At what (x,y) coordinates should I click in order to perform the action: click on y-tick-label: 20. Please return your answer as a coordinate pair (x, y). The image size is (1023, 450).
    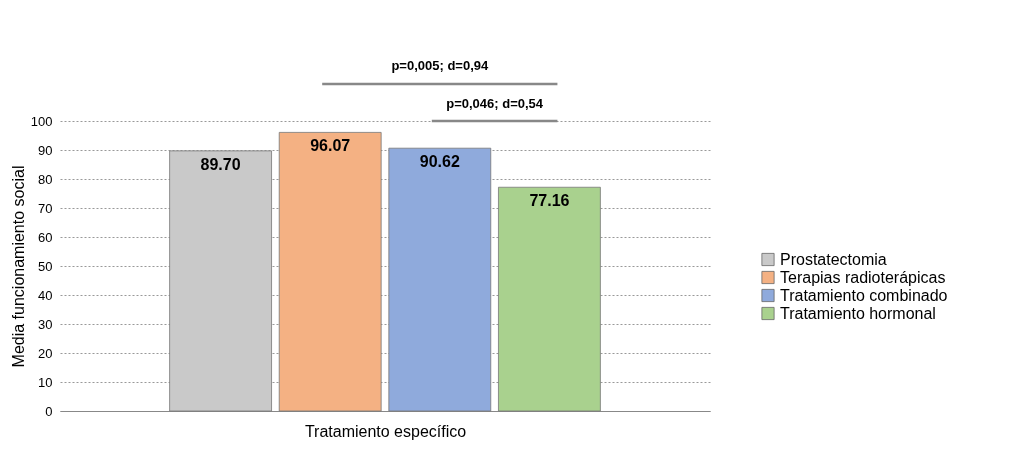
    Looking at the image, I should click on (45, 353).